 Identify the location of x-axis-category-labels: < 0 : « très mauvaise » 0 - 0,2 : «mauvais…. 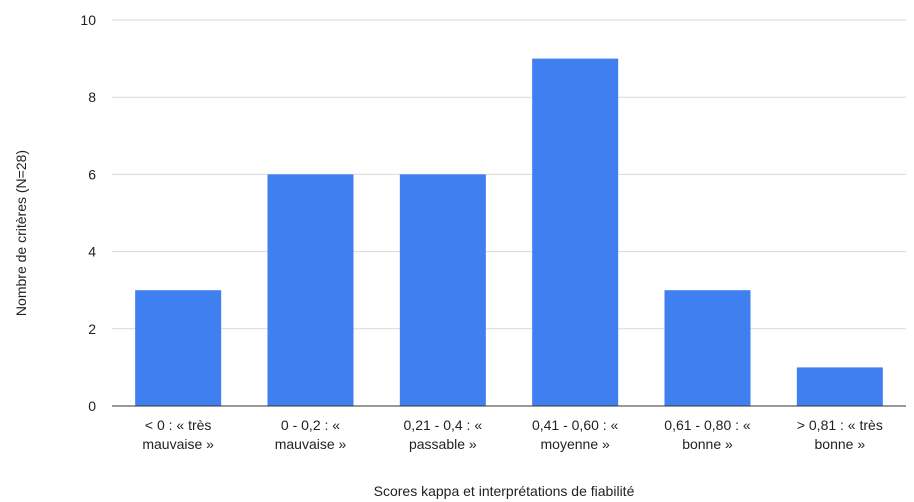
(512, 434).